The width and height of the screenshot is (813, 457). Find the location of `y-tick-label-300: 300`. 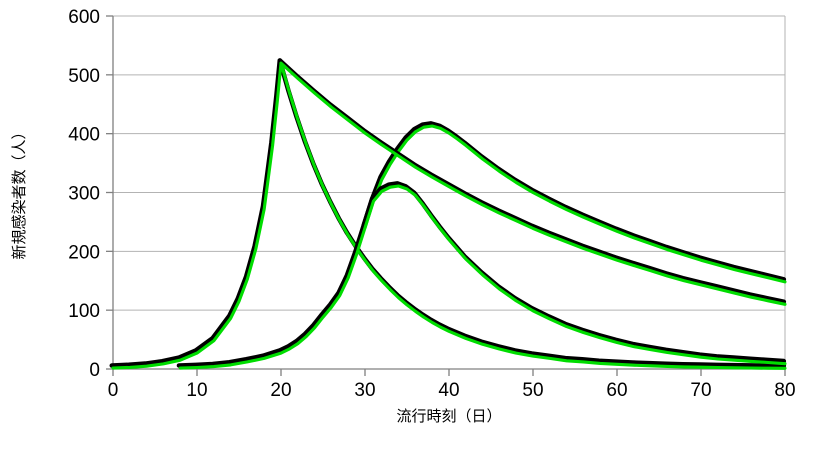

y-tick-label-300: 300 is located at coordinates (84, 194).